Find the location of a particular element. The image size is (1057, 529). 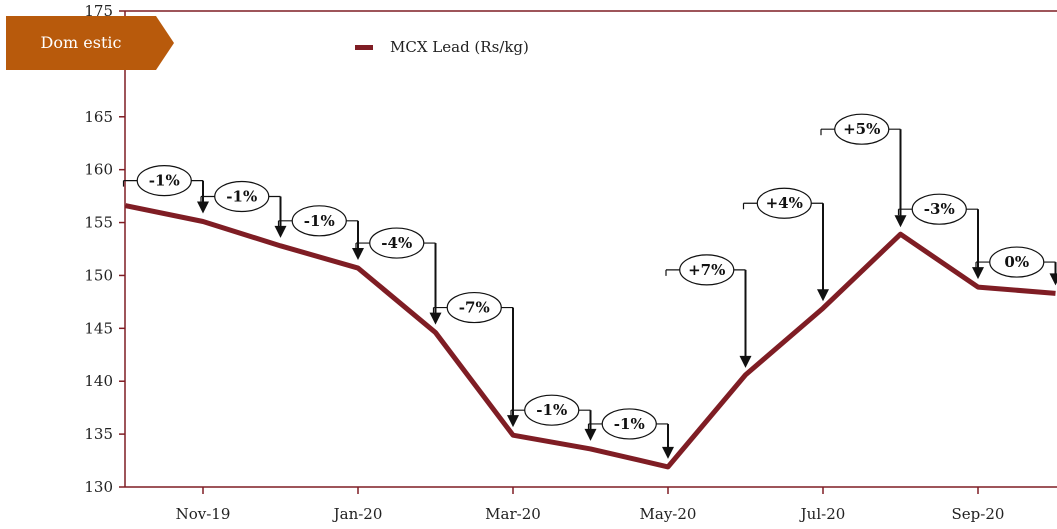

section-tag is located at coordinates (90, 43).